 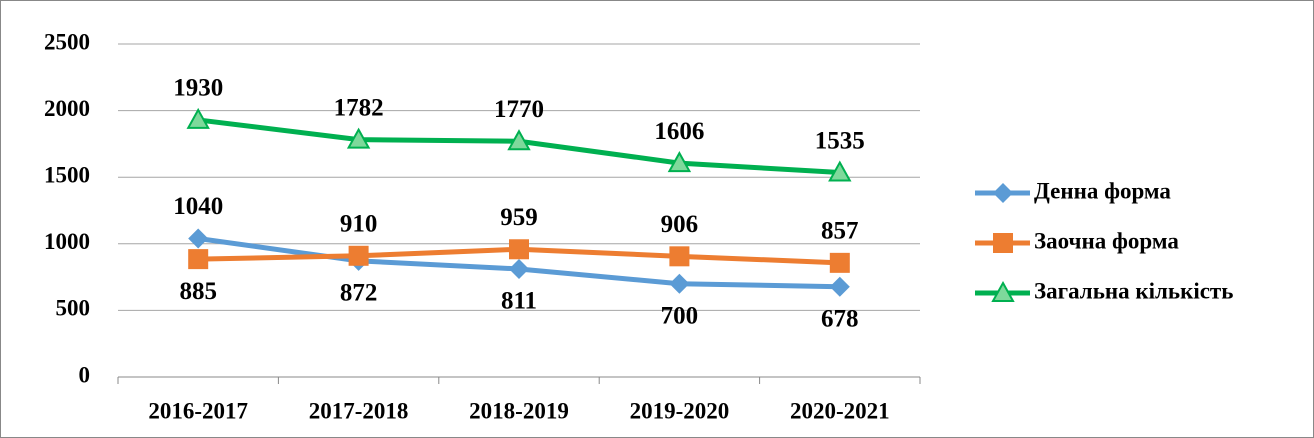 I want to click on data-label: 959, so click(x=519, y=217).